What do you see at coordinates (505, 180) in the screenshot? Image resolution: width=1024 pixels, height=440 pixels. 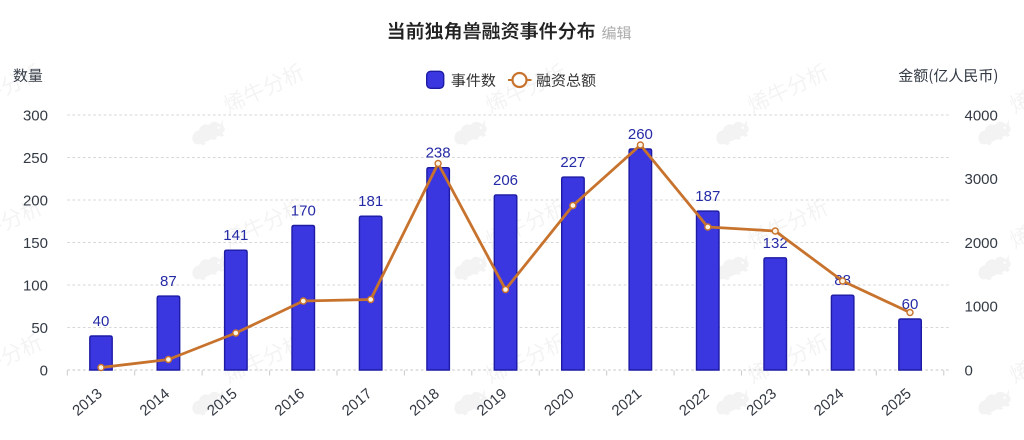 I see `svg-text: 206` at bounding box center [505, 180].